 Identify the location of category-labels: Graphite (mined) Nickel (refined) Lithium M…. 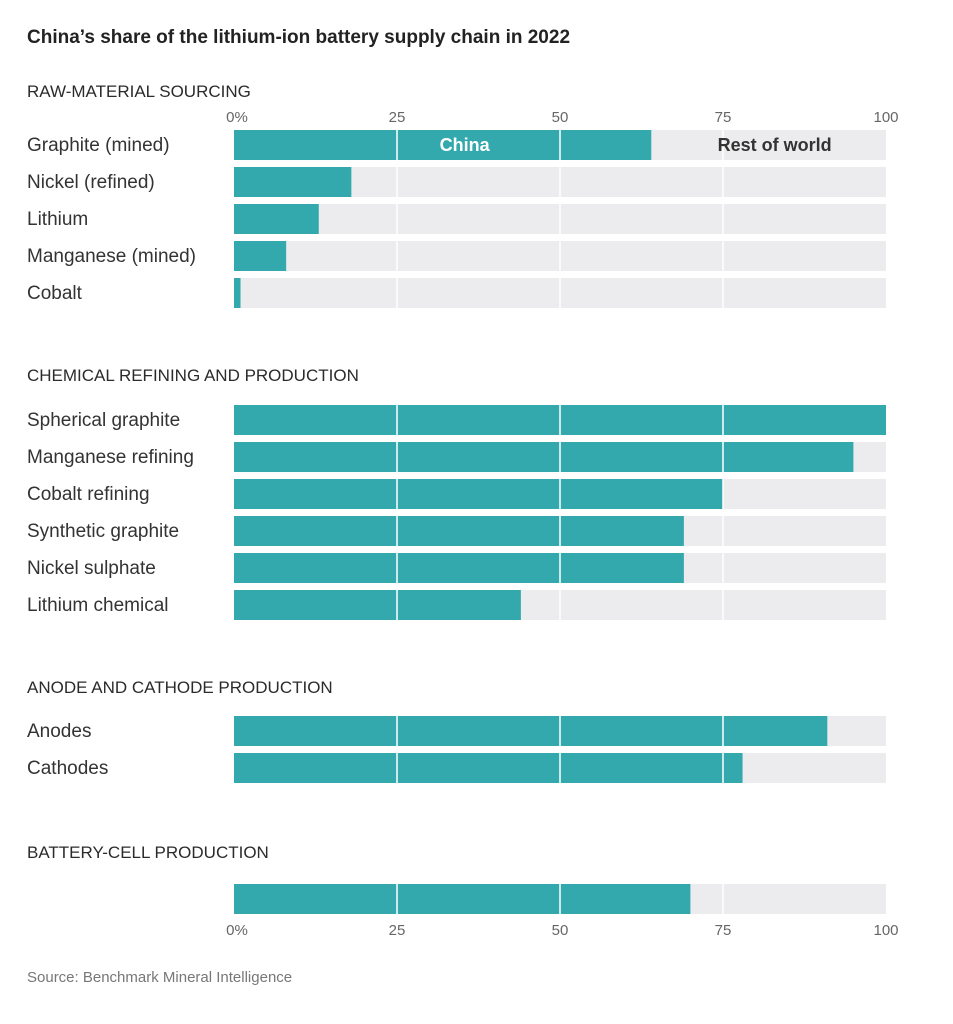
(111, 457).